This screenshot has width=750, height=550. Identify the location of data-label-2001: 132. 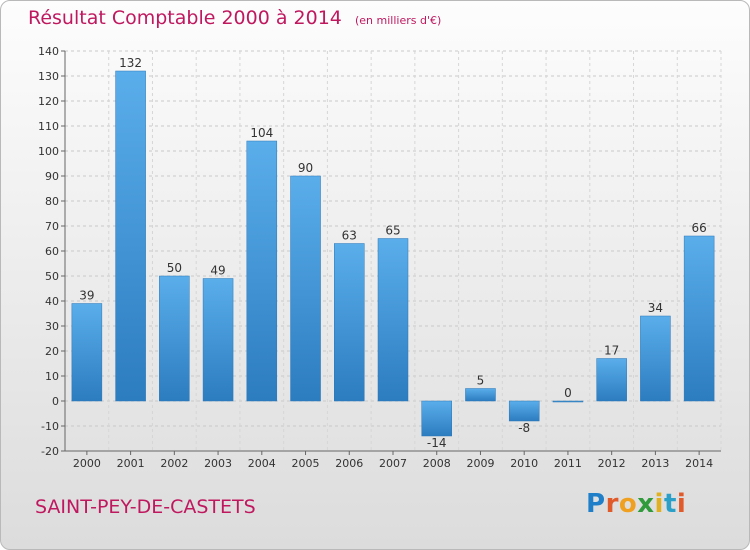
(130, 63).